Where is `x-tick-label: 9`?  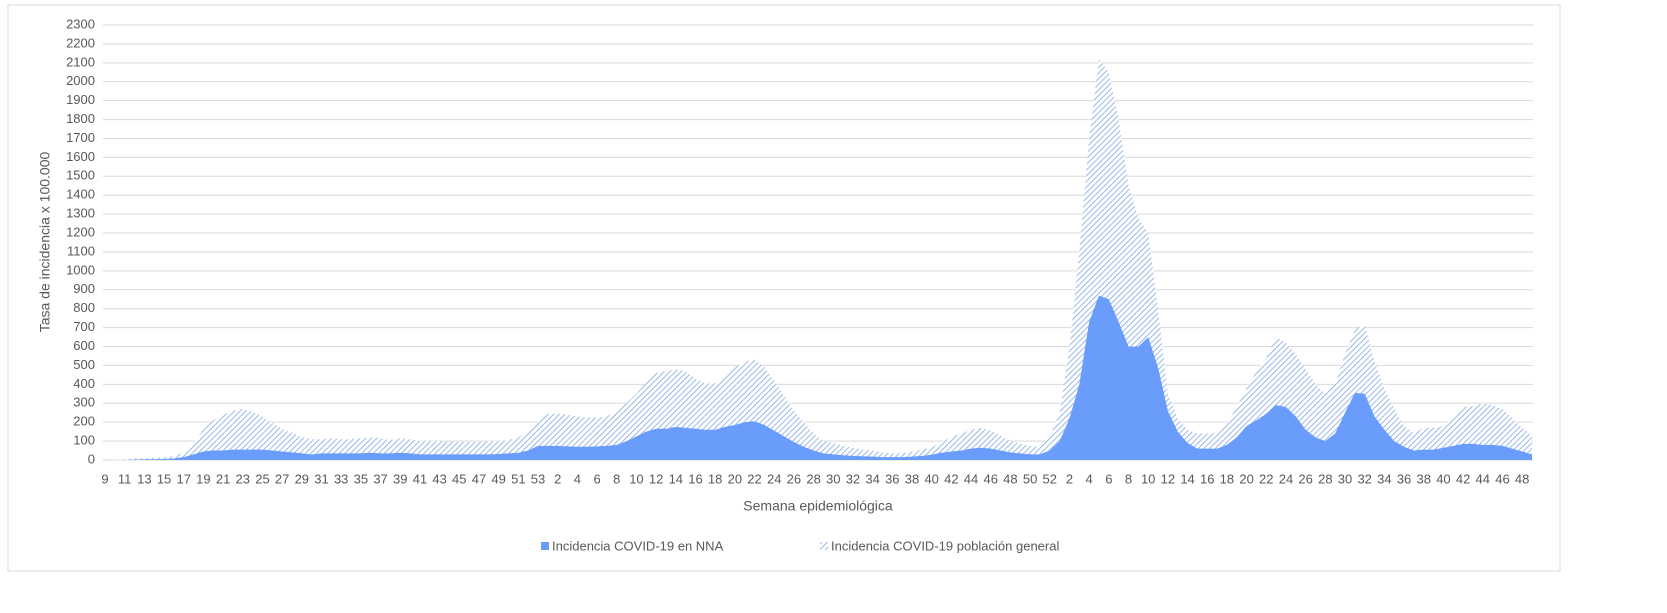 x-tick-label: 9 is located at coordinates (104, 478).